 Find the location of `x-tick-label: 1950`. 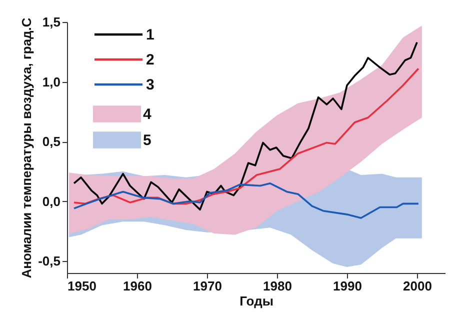

x-tick-label: 1950 is located at coordinates (82, 286).